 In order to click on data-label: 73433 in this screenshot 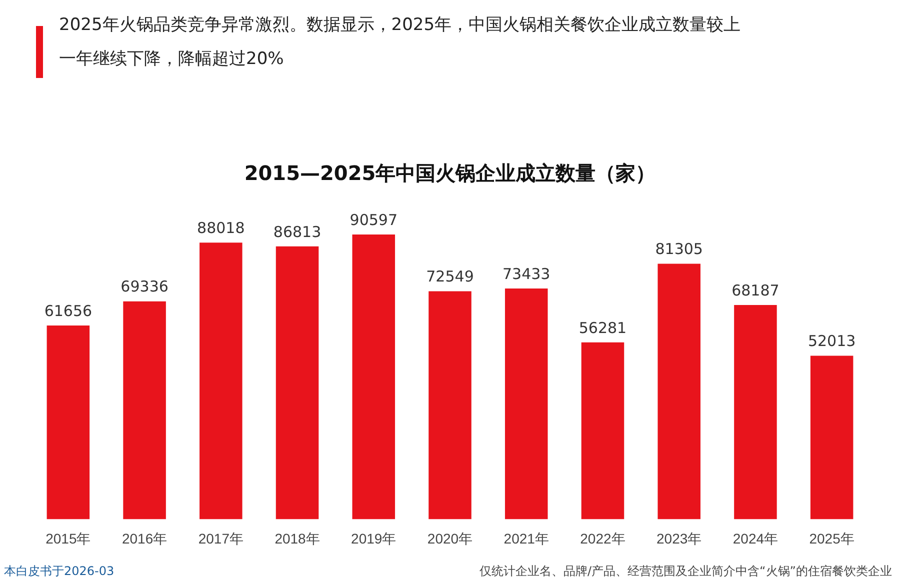, I will do `click(526, 273)`.